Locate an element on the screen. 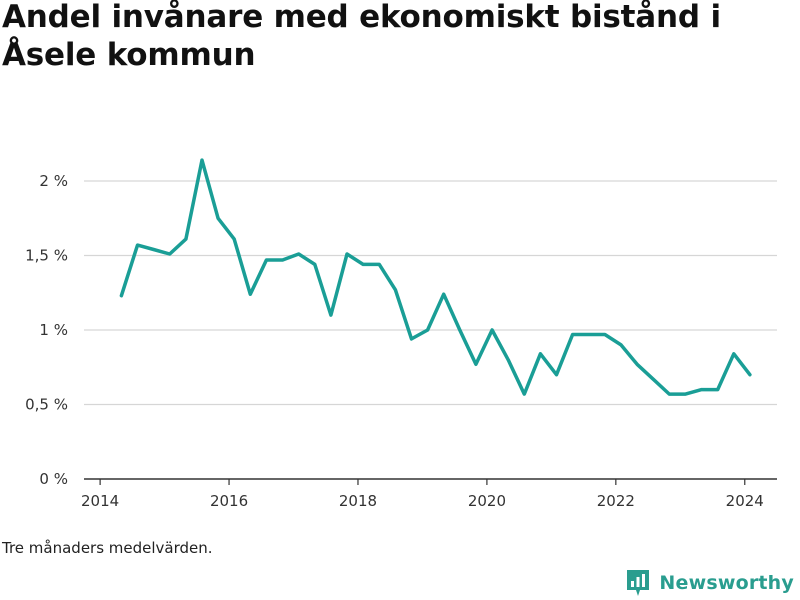 The image size is (800, 600). y-tick-label: 1,5 % is located at coordinates (46, 256).